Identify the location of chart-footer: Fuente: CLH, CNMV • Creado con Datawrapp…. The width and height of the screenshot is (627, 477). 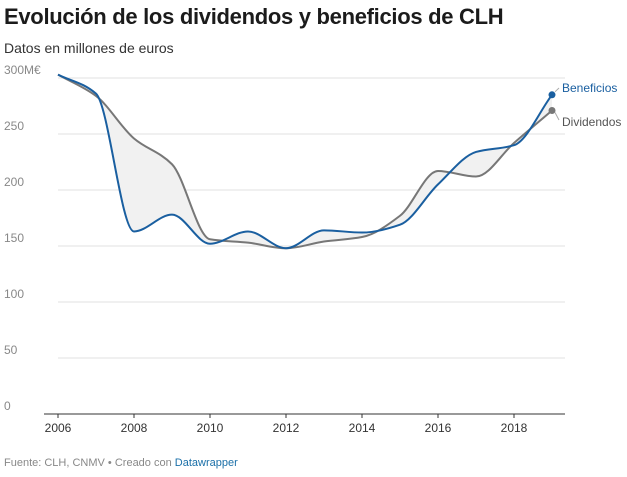
(121, 463).